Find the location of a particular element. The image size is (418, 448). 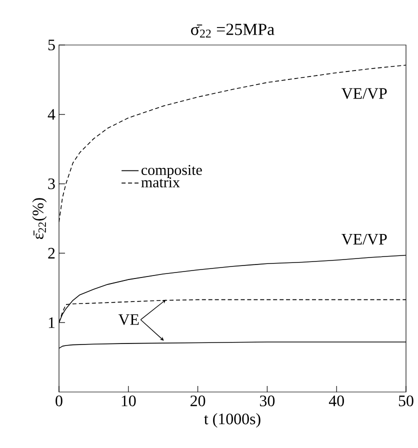

y-tick-label: 4 is located at coordinates (52, 114).